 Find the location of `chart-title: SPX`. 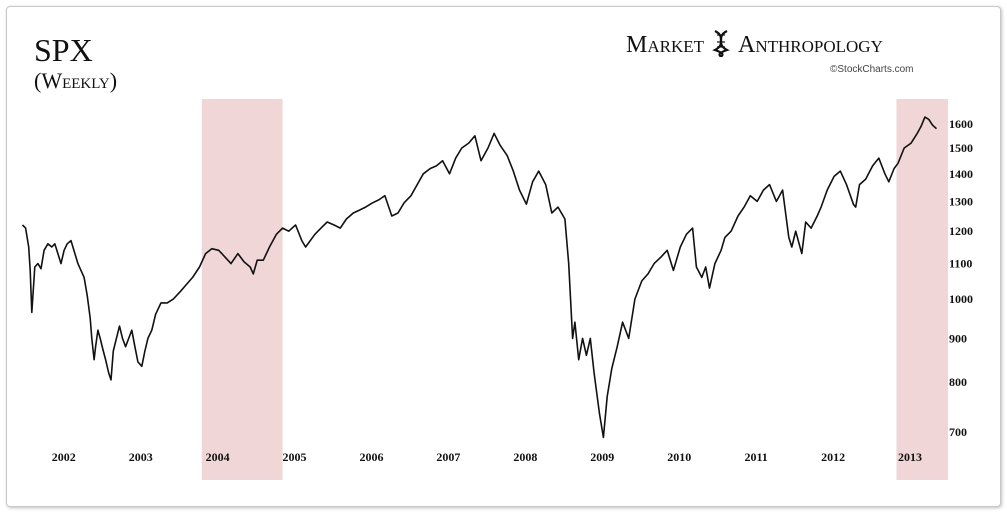

chart-title: SPX is located at coordinates (63, 50).